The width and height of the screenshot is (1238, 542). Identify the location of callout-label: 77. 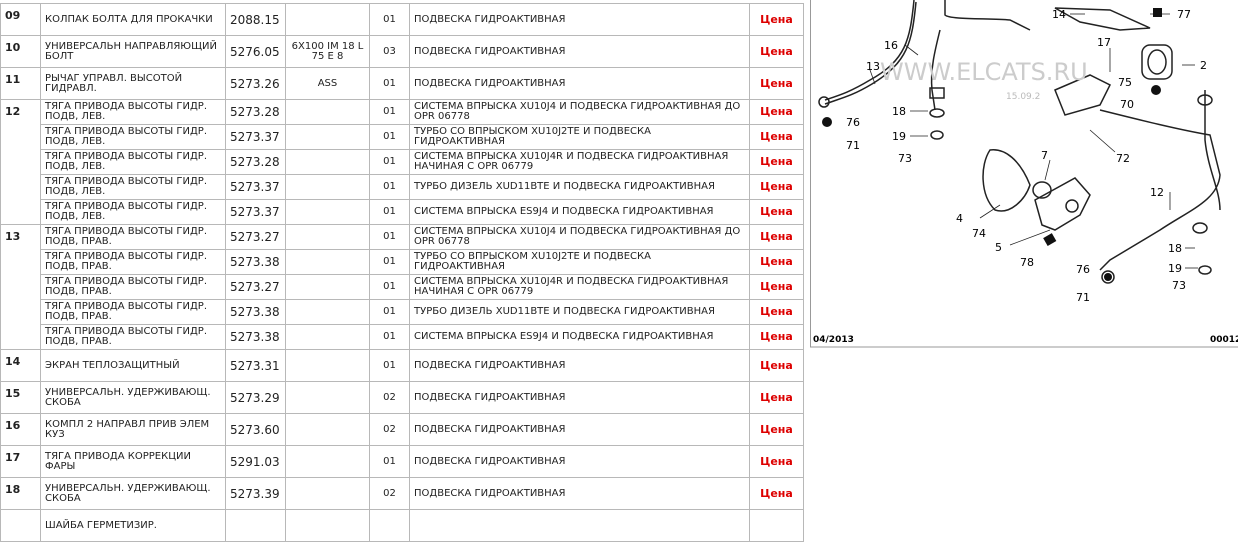
(1184, 14).